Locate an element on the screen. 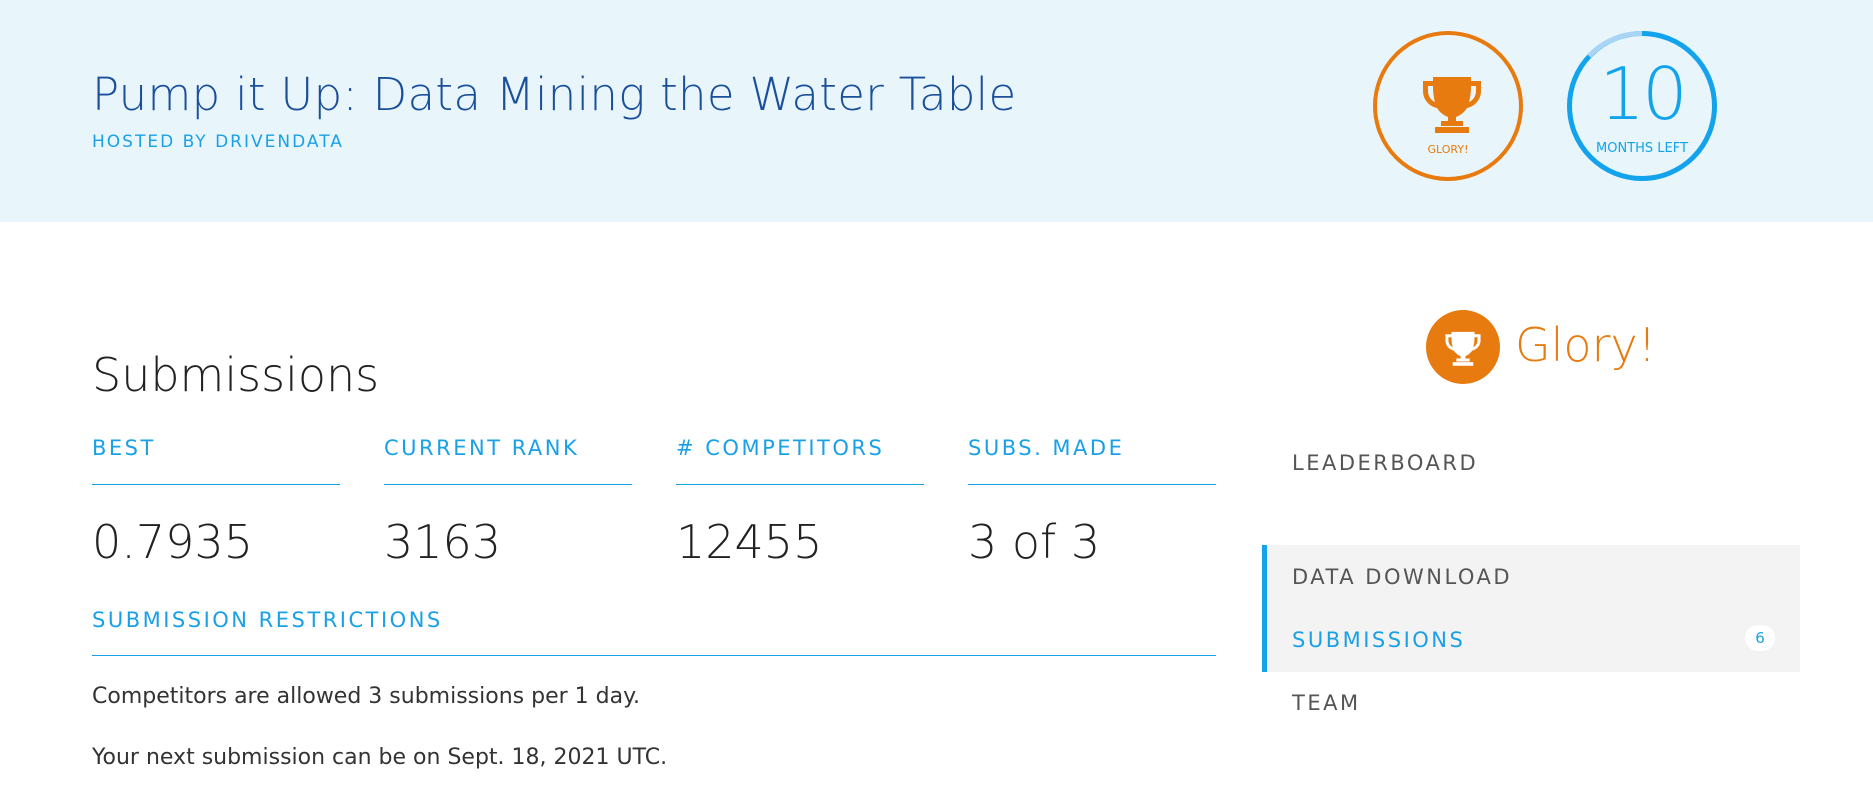 The image size is (1873, 795). submissions-count-badge: 6 is located at coordinates (1760, 638).